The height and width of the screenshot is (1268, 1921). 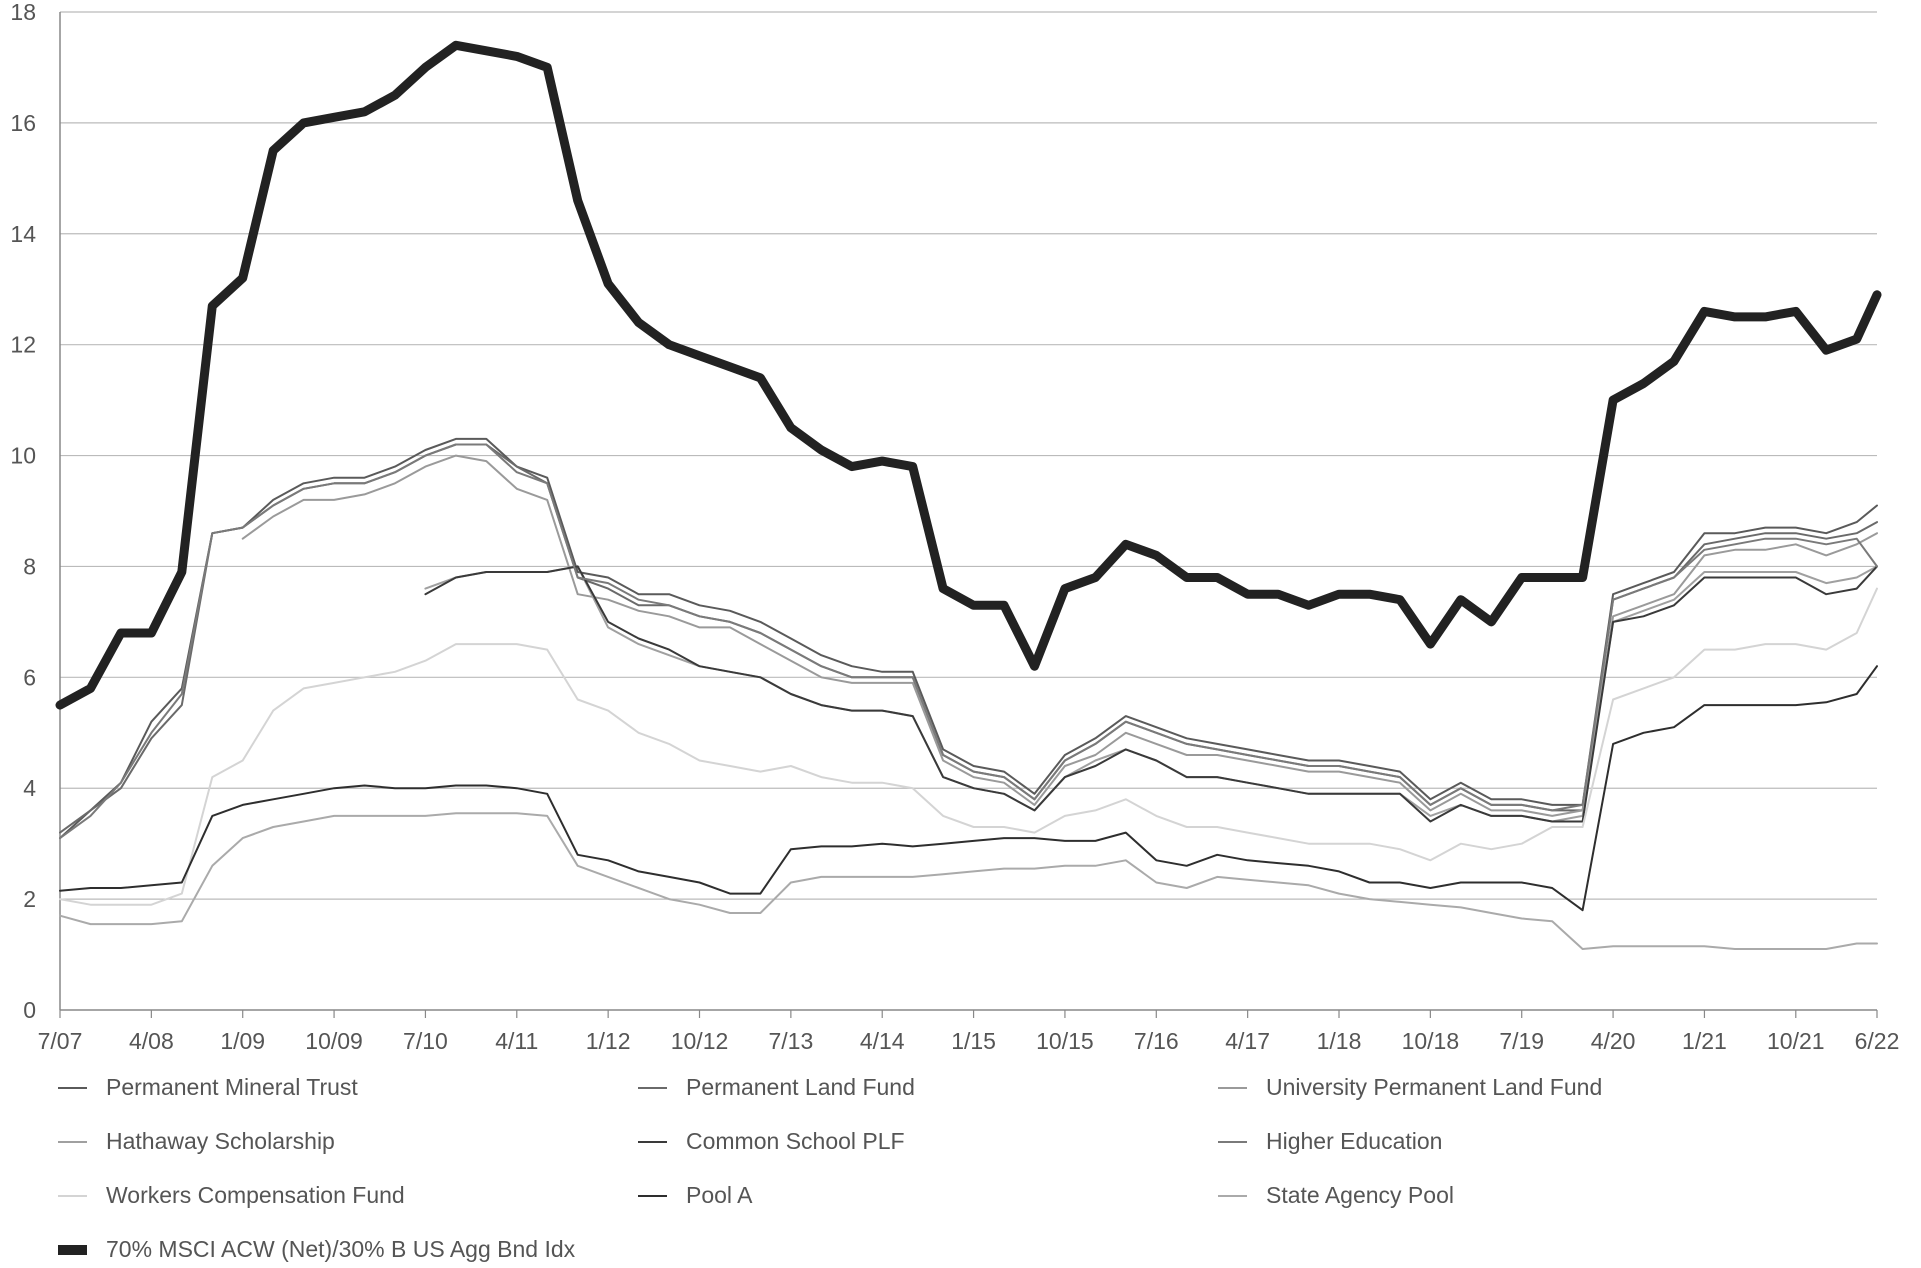 What do you see at coordinates (23, 456) in the screenshot?
I see `y-tick-label: 10` at bounding box center [23, 456].